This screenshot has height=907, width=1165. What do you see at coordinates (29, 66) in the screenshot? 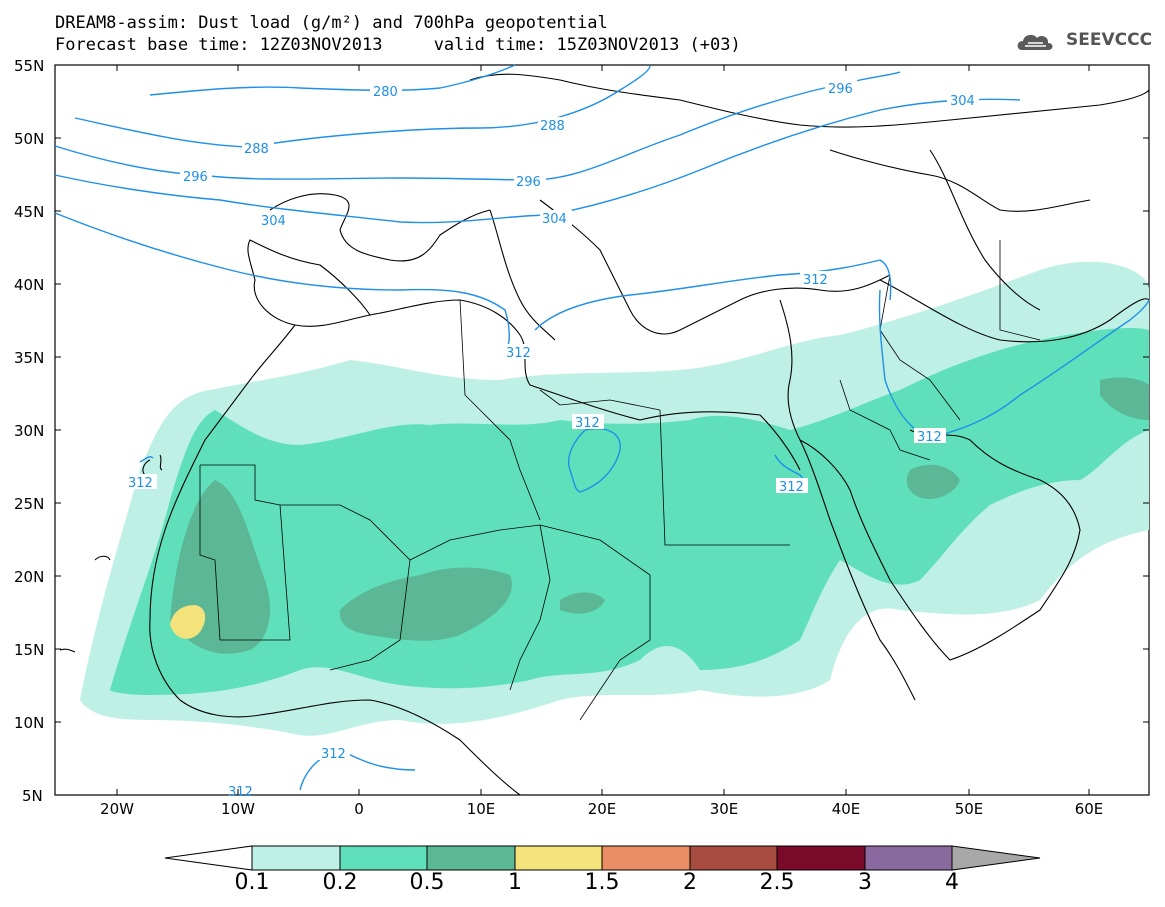
I see `lat-label: 55N` at bounding box center [29, 66].